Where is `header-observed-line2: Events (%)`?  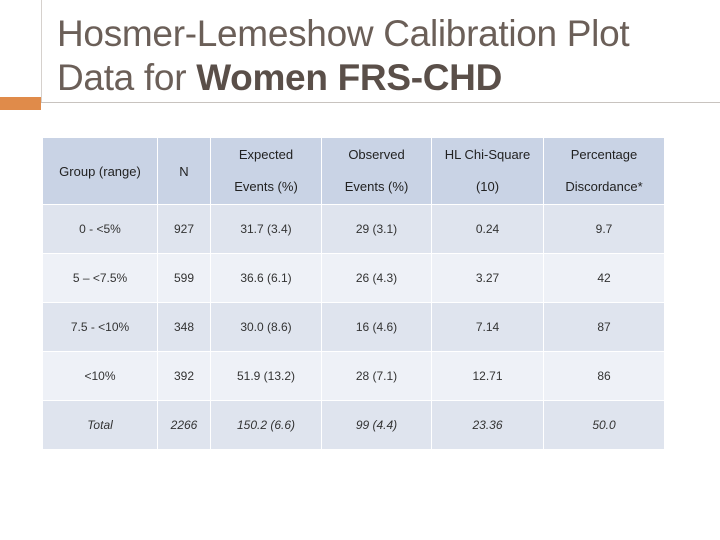 header-observed-line2: Events (%) is located at coordinates (376, 186).